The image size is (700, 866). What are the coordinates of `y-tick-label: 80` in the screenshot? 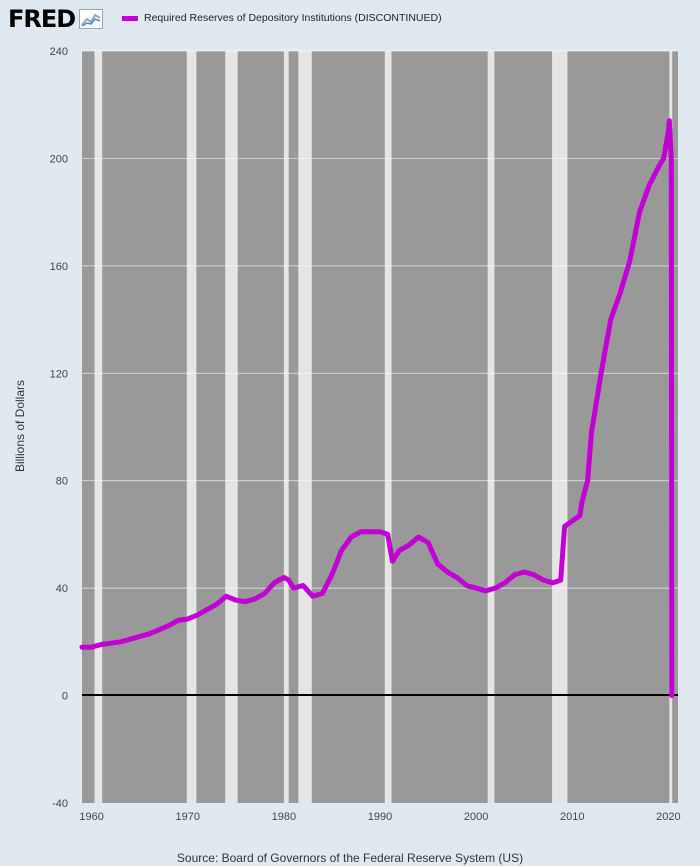 It's located at (62, 482).